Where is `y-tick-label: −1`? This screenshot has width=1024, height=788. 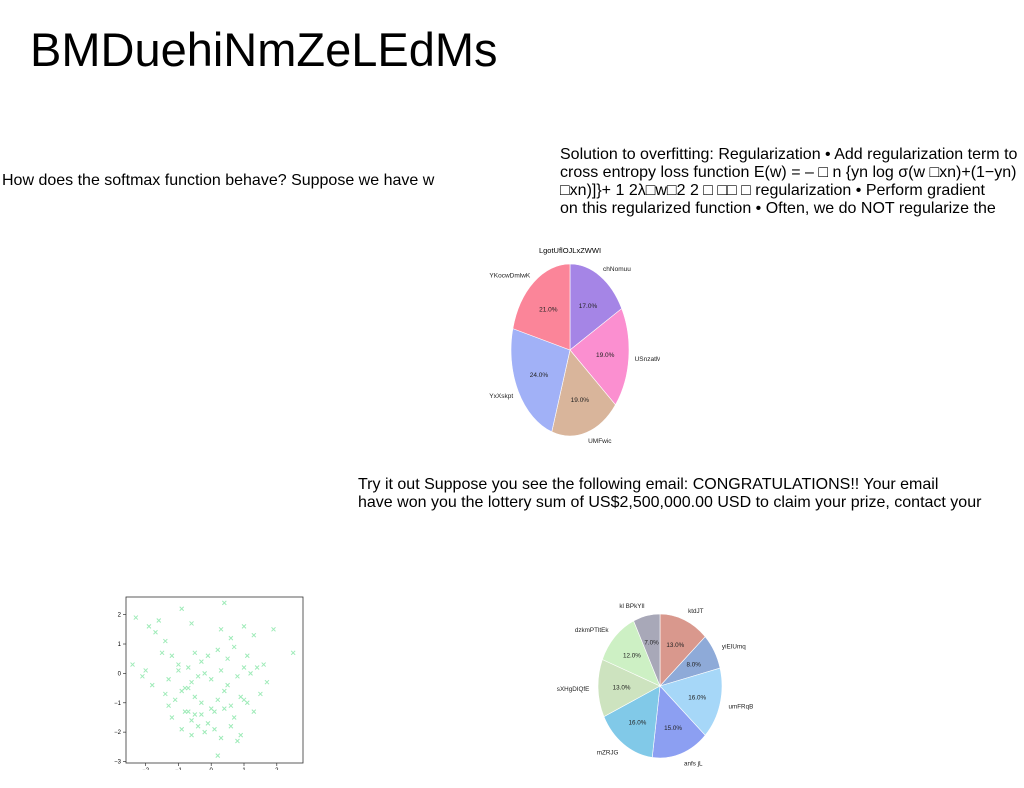 y-tick-label: −1 is located at coordinates (118, 704).